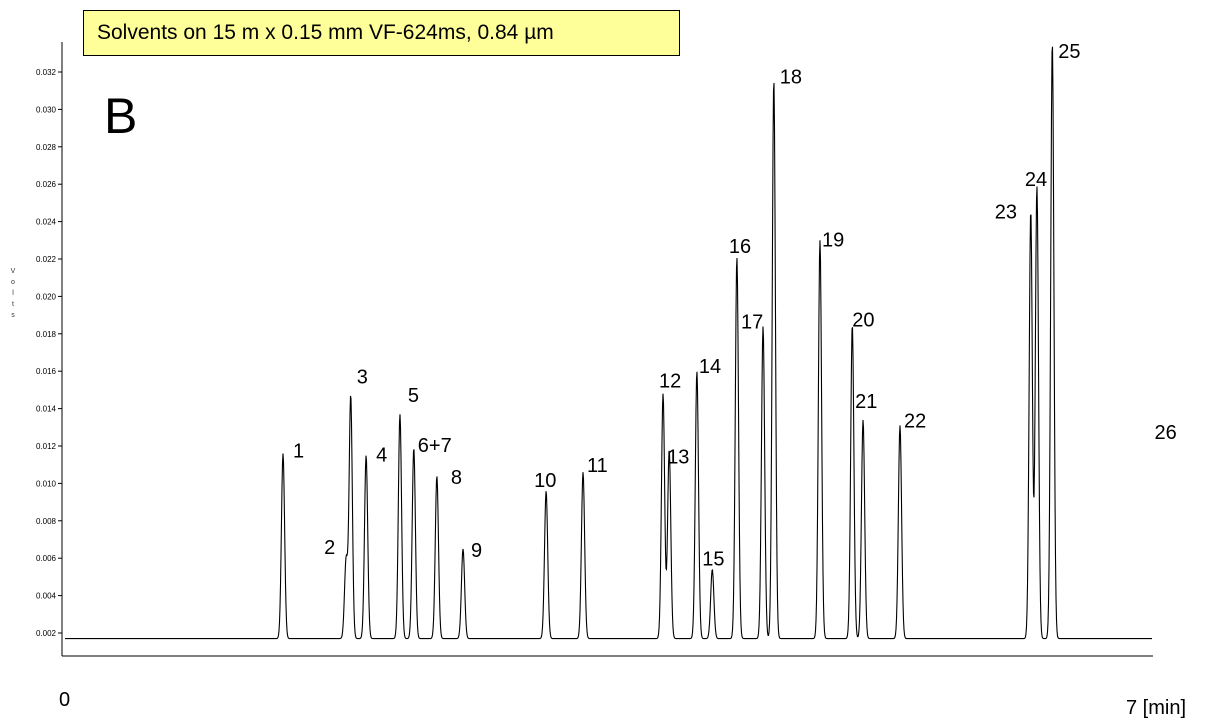 The width and height of the screenshot is (1211, 725). Describe the element at coordinates (597, 466) in the screenshot. I see `peak-label-11: 11` at that location.